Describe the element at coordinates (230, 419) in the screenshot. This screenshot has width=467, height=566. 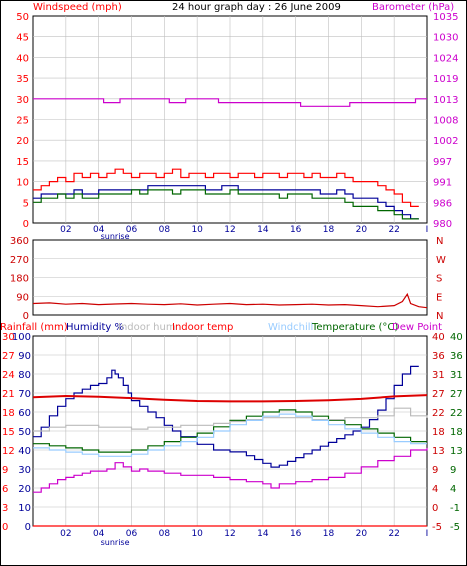
I see `series-line-indoor-hum` at that location.